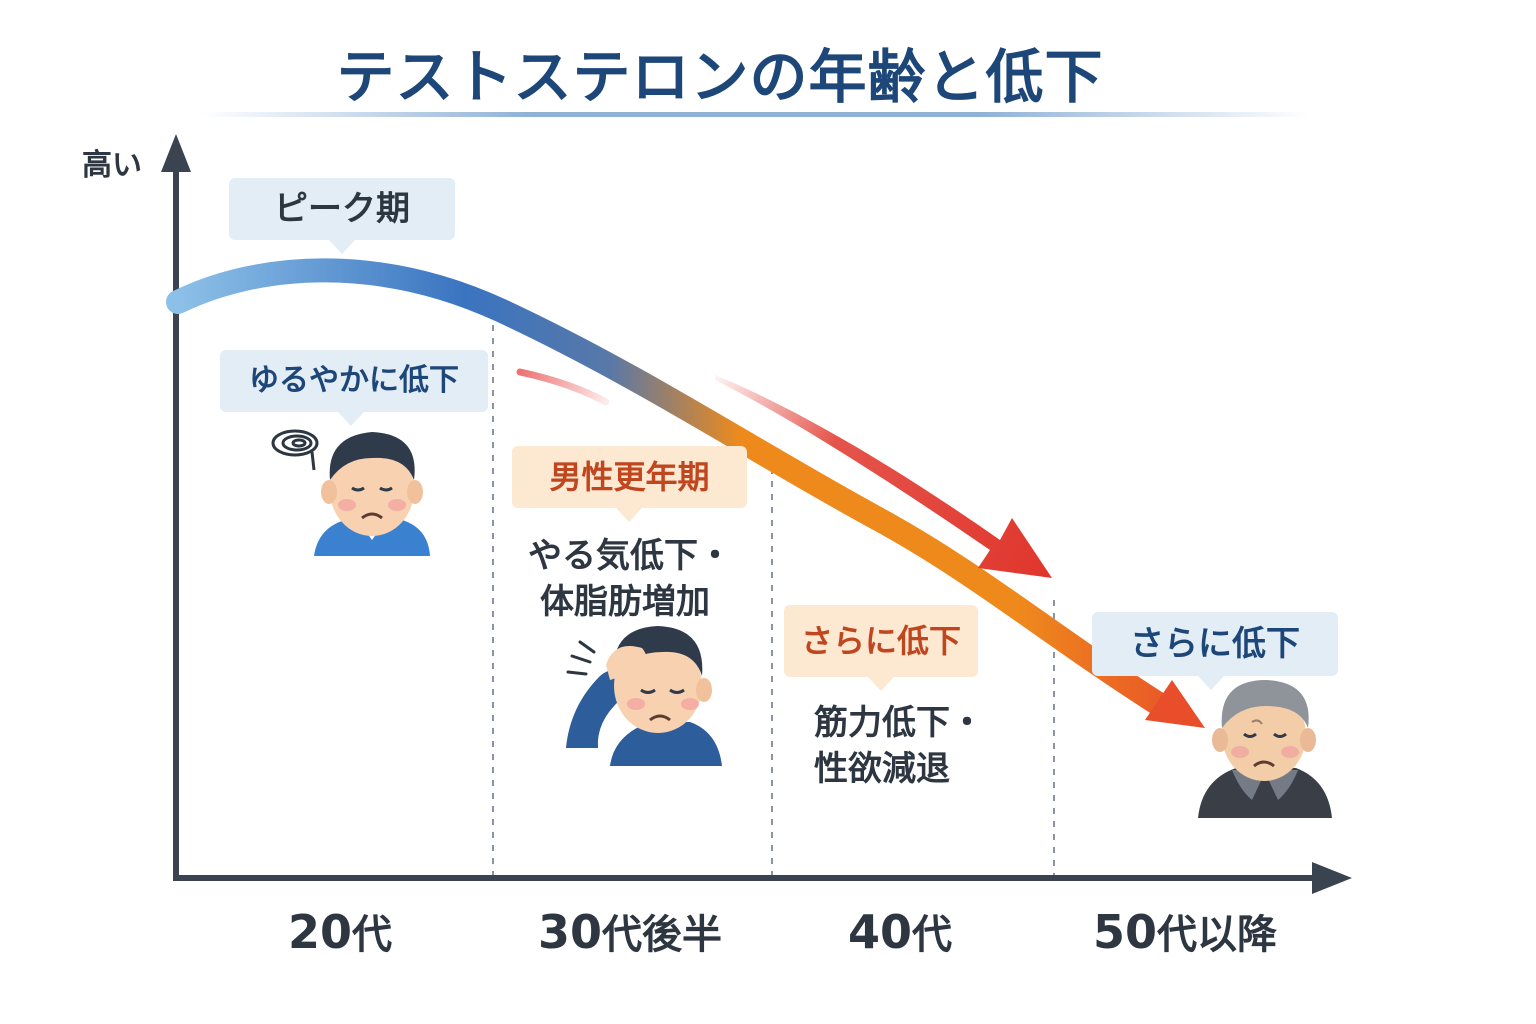 This screenshot has height=1024, width=1536. I want to click on callout-gradual-decline: ゆるやかに低下, so click(354, 388).